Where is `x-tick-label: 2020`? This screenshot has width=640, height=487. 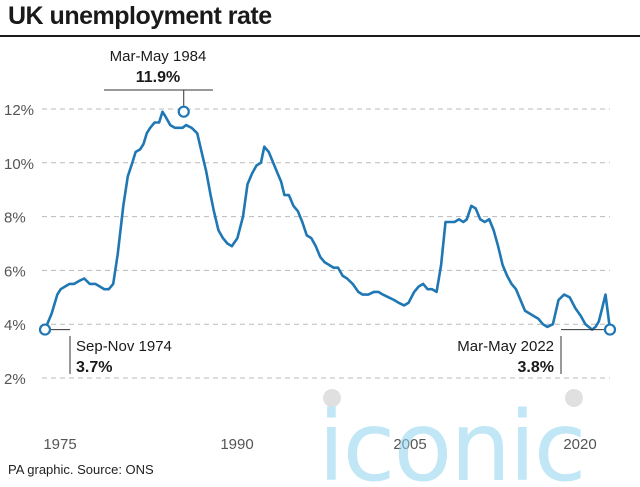
x-tick-label: 2020 is located at coordinates (579, 444).